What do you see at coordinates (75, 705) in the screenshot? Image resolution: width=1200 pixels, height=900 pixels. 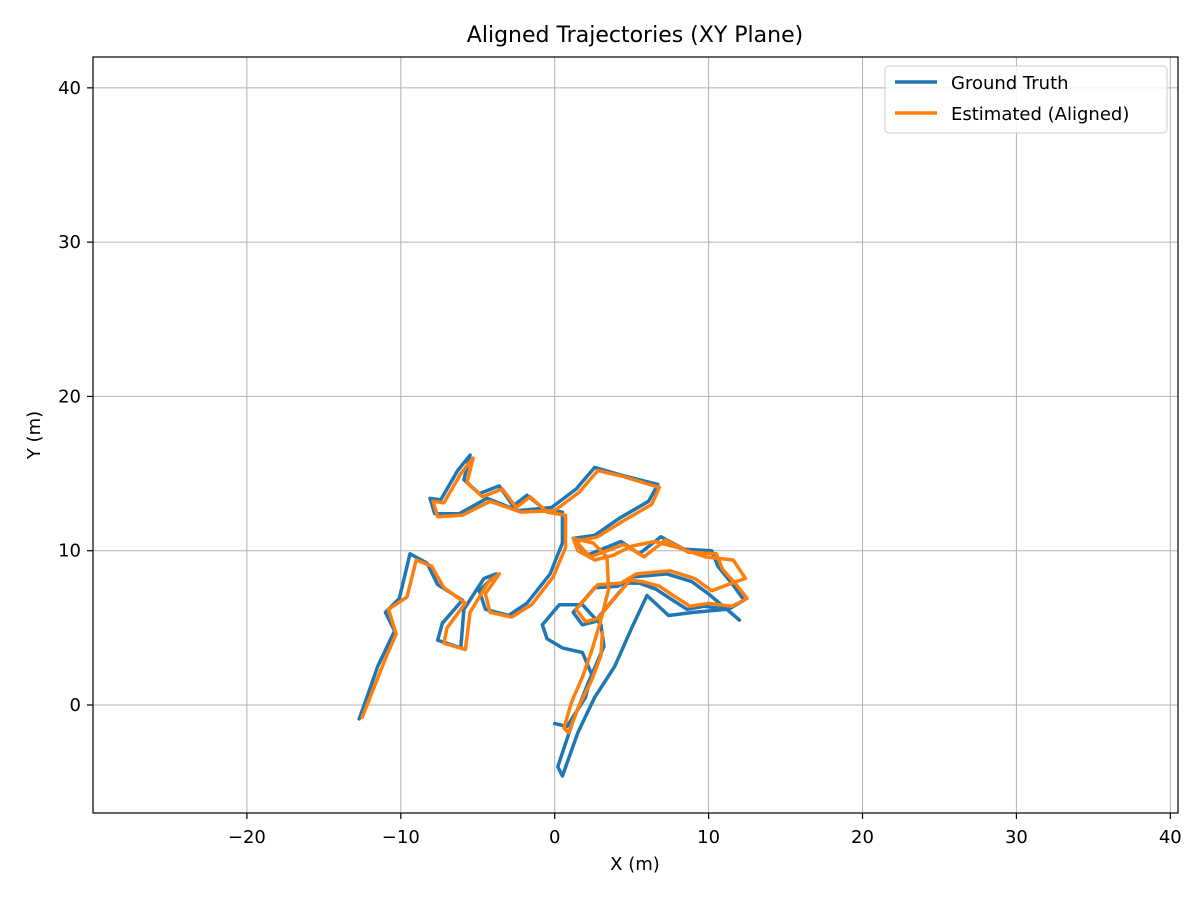 I see `y-tick-label: 0` at bounding box center [75, 705].